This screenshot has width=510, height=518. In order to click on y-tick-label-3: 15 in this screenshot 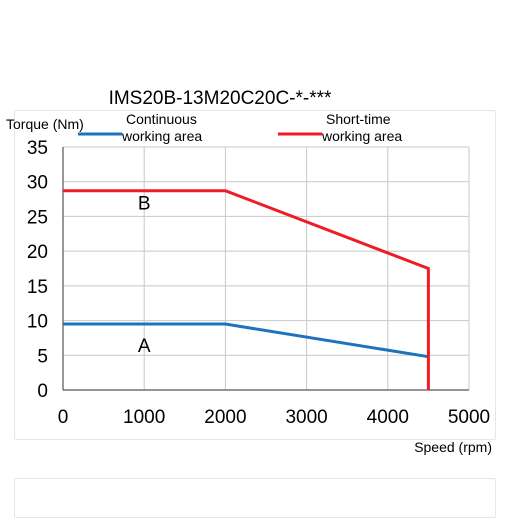, I will do `click(37, 287)`.